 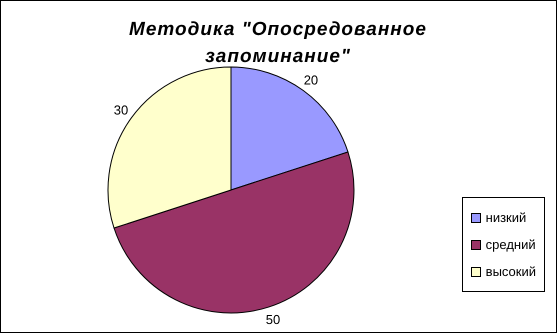 I want to click on legend-label: средний, so click(x=511, y=244).